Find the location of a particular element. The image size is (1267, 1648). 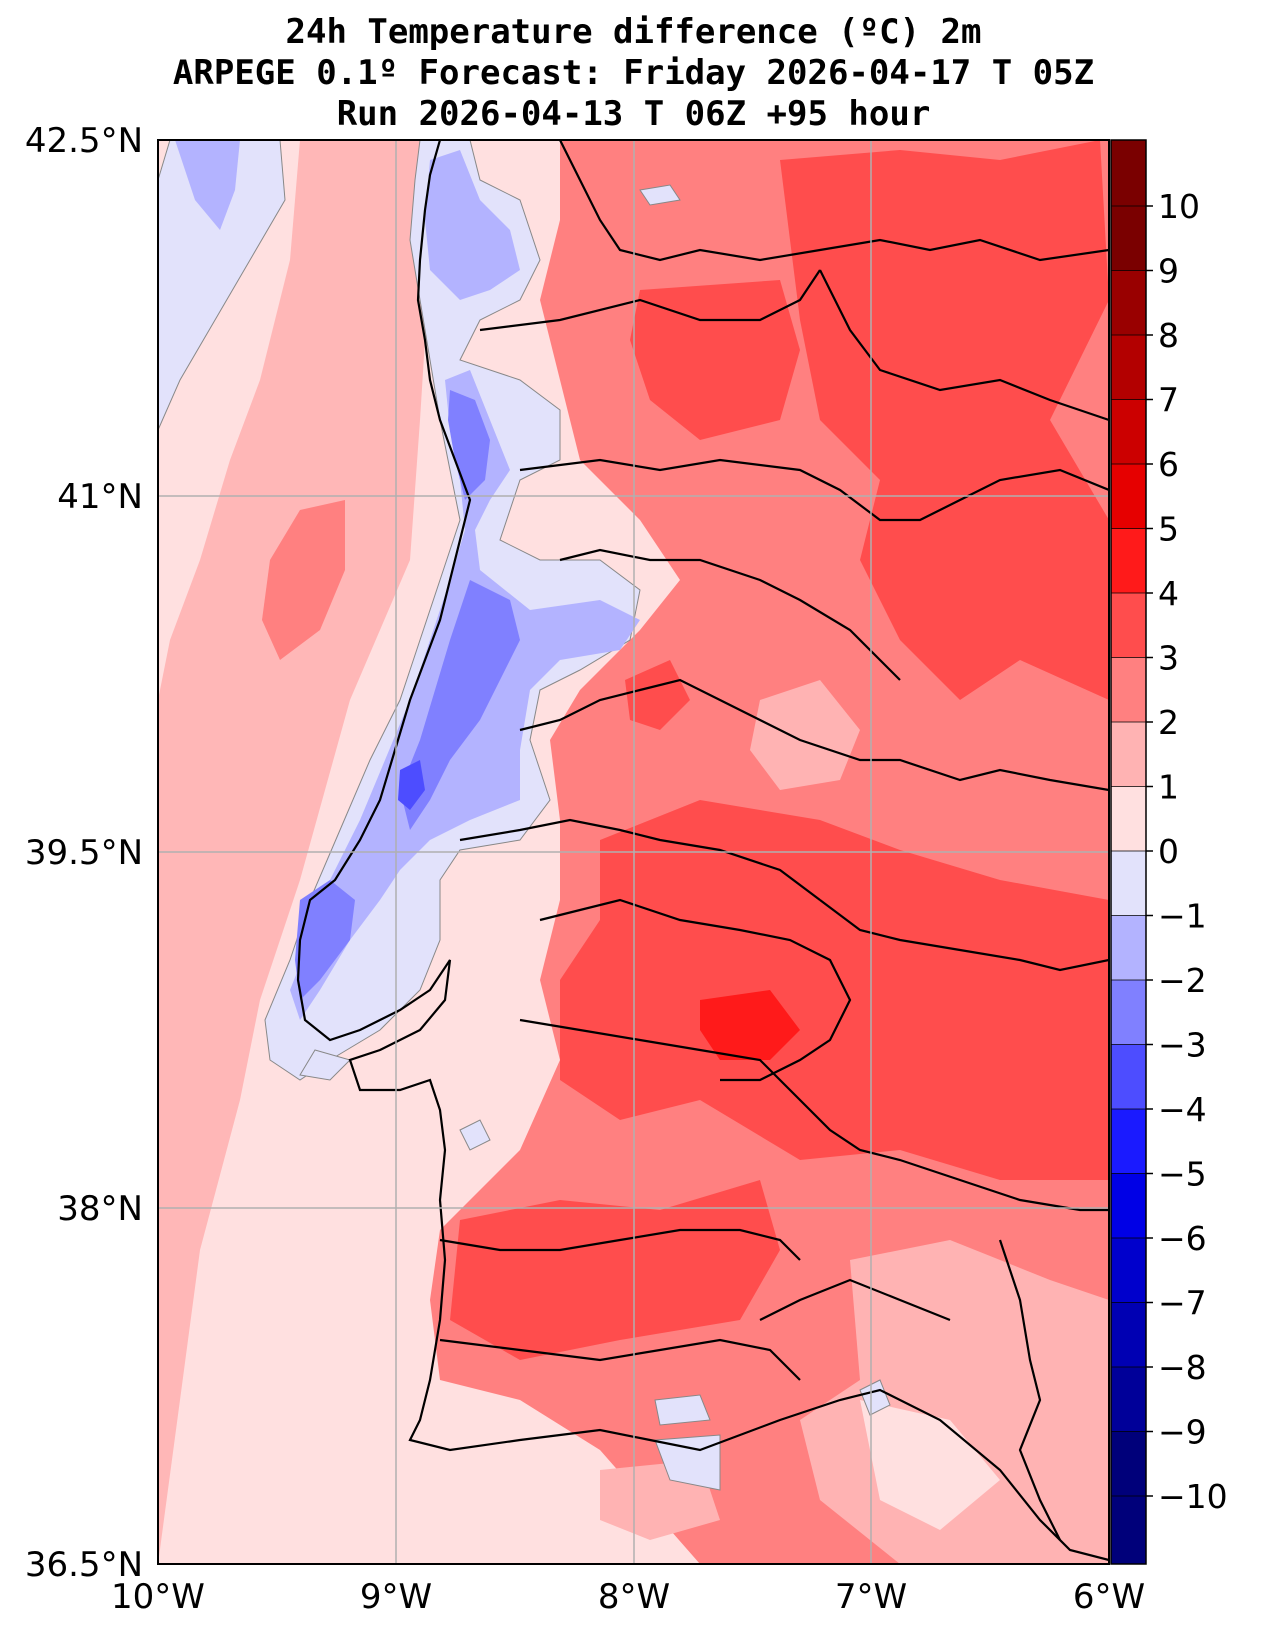

warm-patch-northeast is located at coordinates (944, 420).